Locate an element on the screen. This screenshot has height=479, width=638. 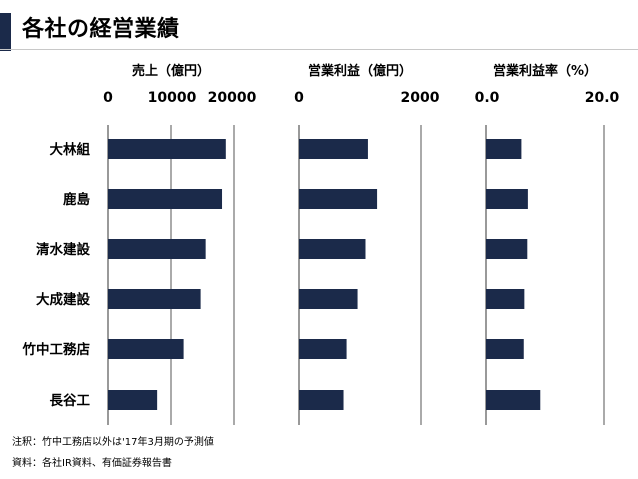
panel-title-0: 売上（億円） is located at coordinates (171, 71).